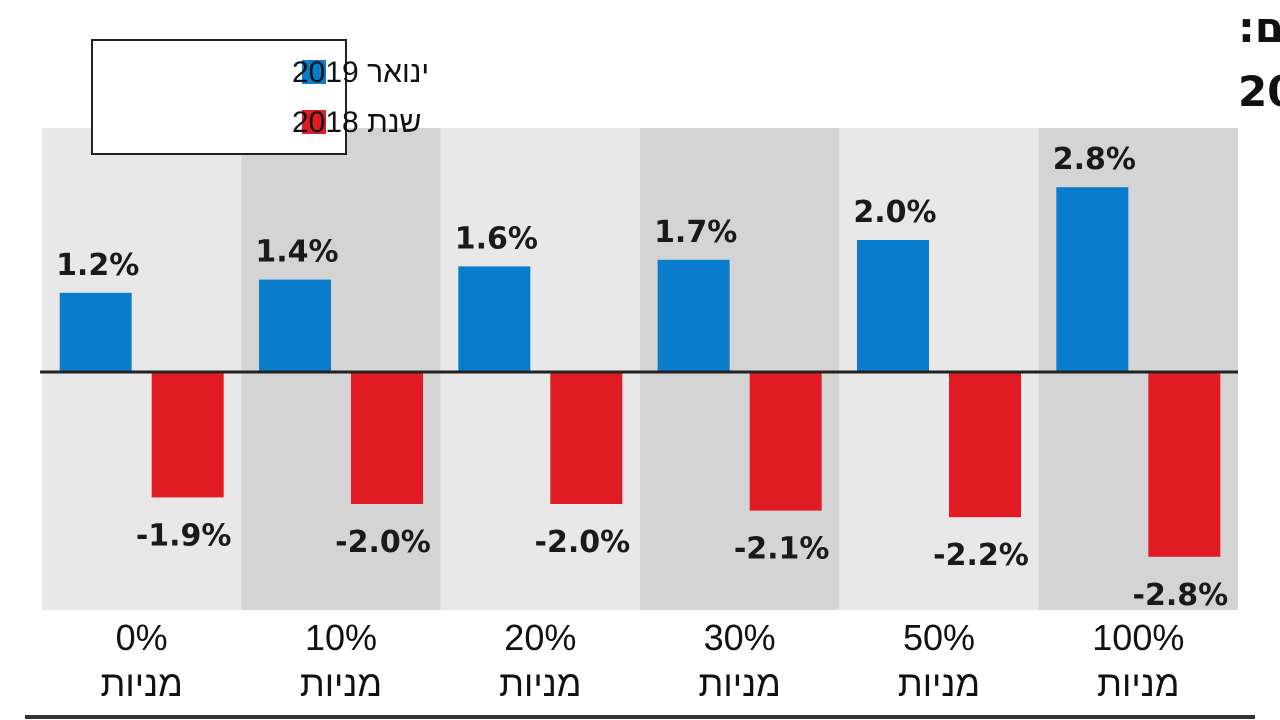 This screenshot has height=720, width=1280. Describe the element at coordinates (341, 637) in the screenshot. I see `tick-label-pct-1: 10%` at that location.